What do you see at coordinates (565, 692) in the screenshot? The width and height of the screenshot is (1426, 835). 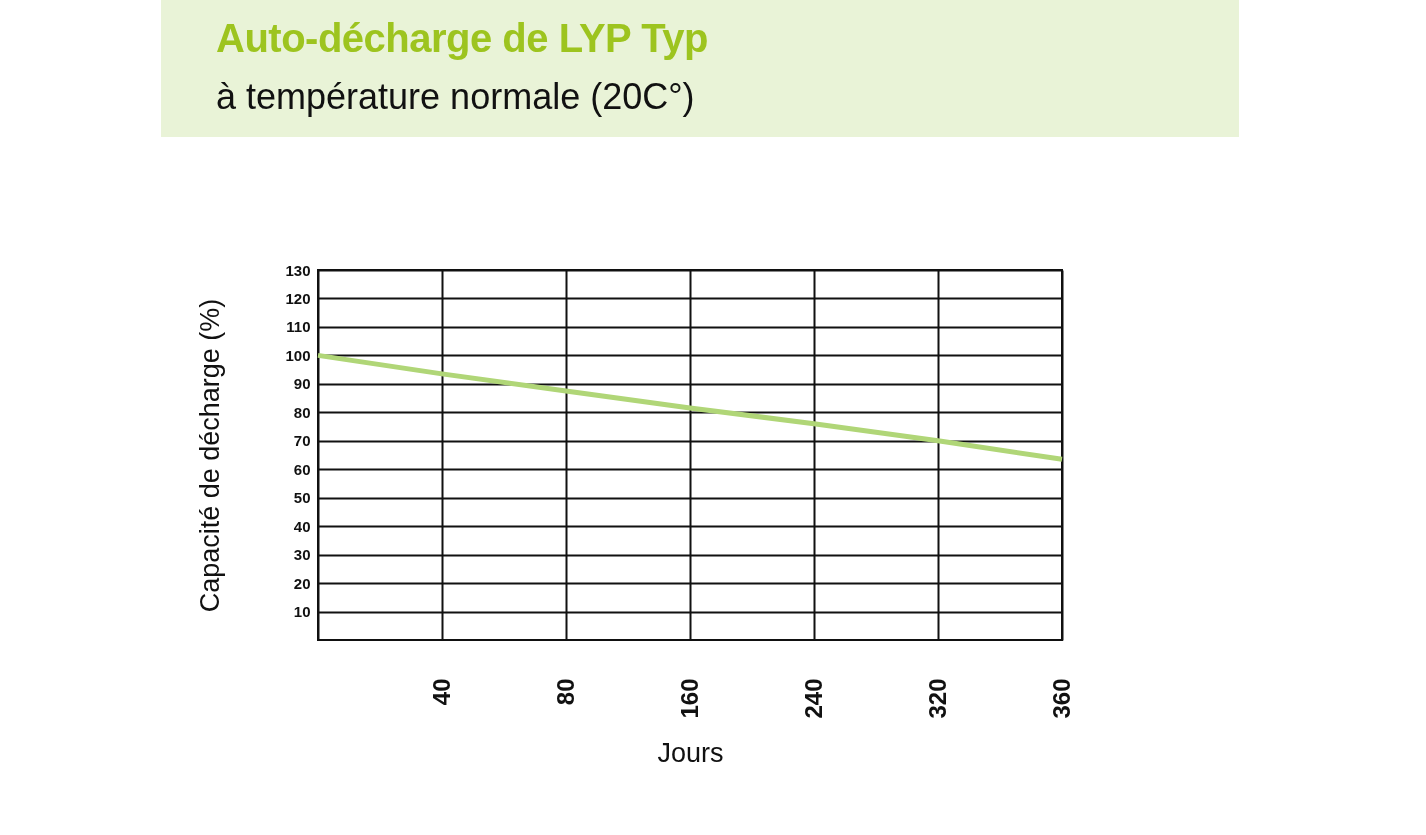 I see `x-tick-label: 80` at bounding box center [565, 692].